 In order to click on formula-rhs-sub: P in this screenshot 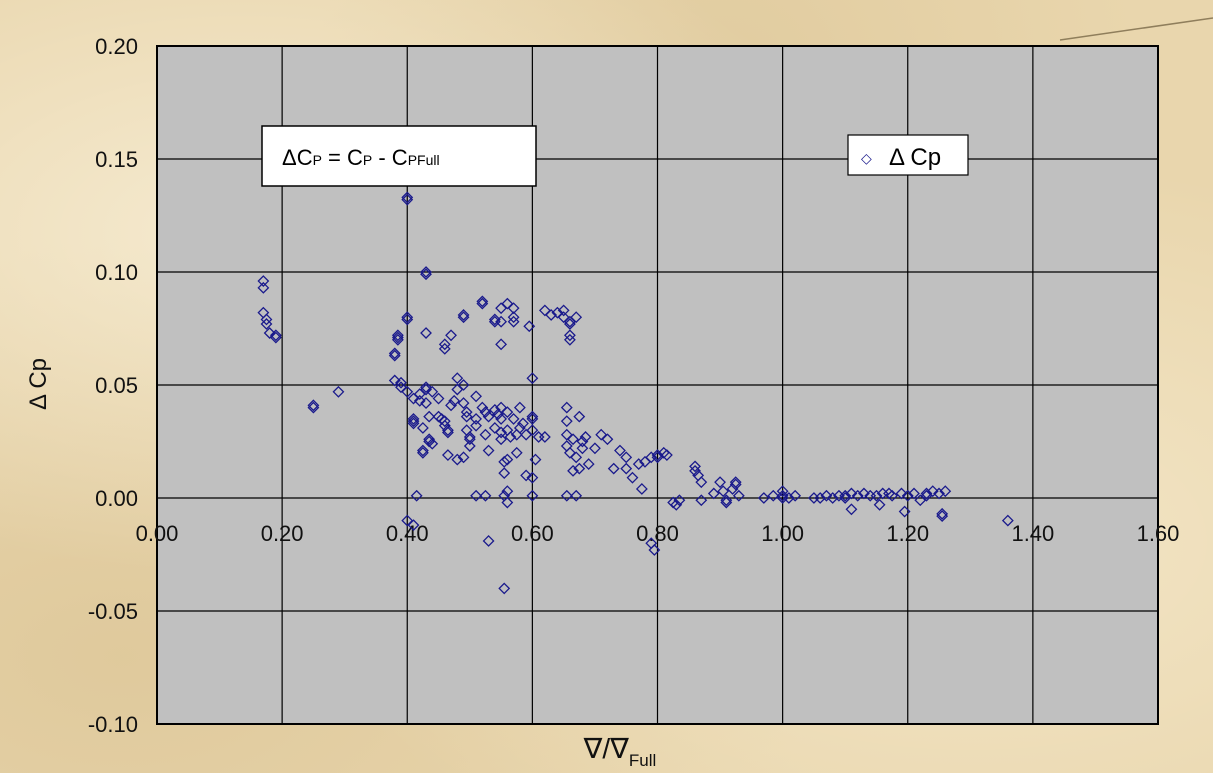, I will do `click(367, 160)`.